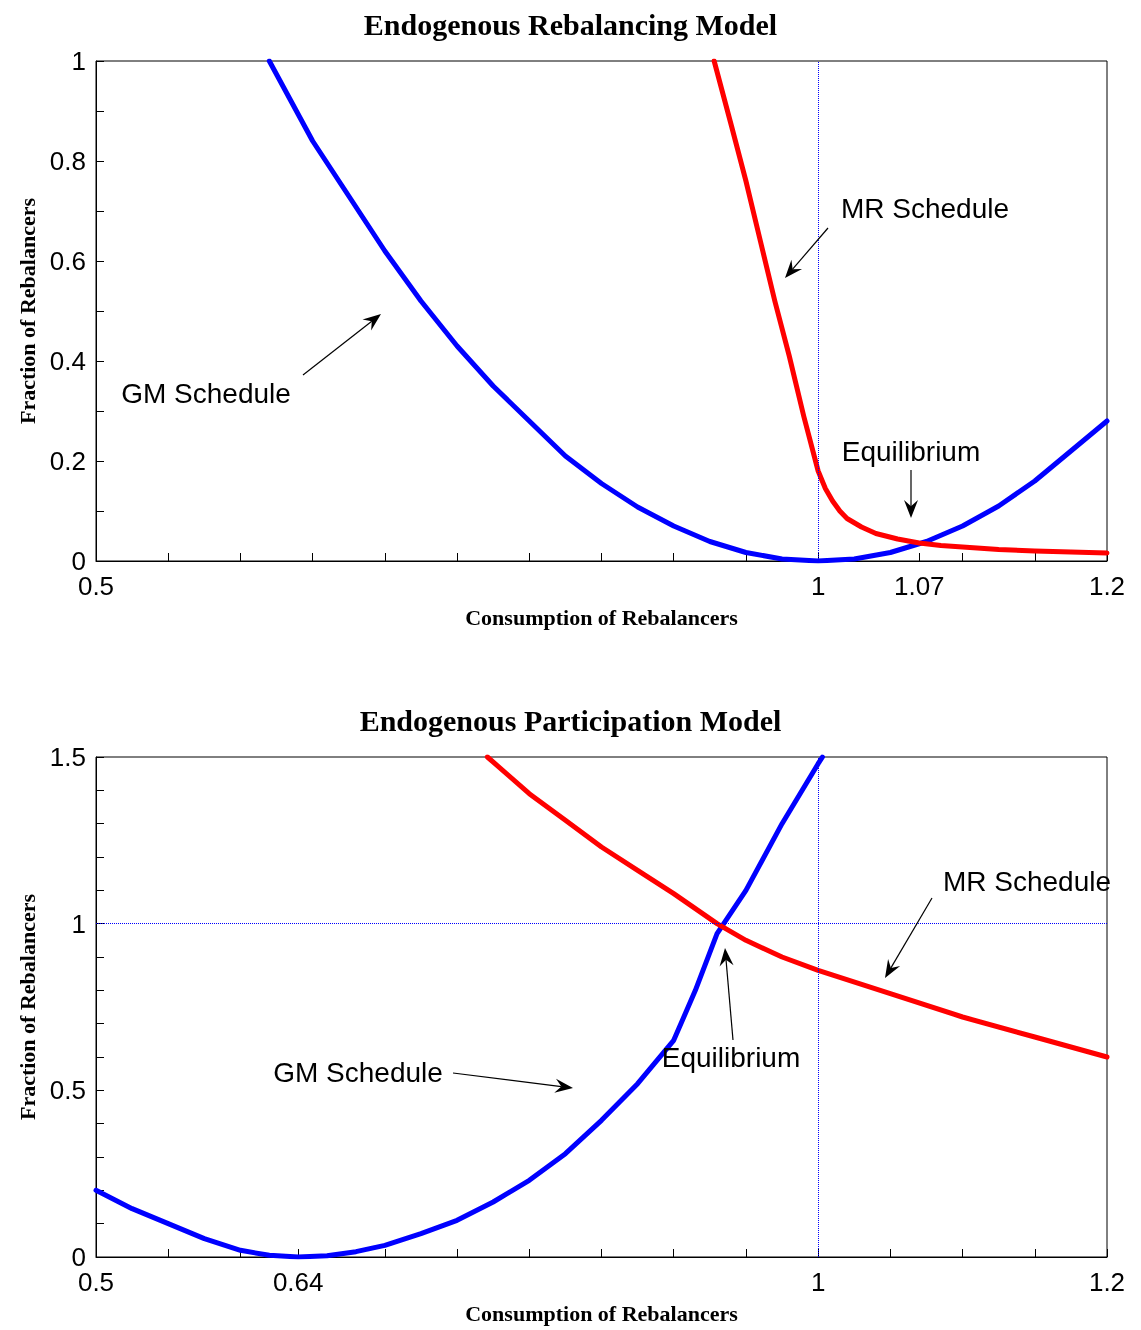 The height and width of the screenshot is (1330, 1141). I want to click on y-tick-label: 0.4, so click(67, 361).